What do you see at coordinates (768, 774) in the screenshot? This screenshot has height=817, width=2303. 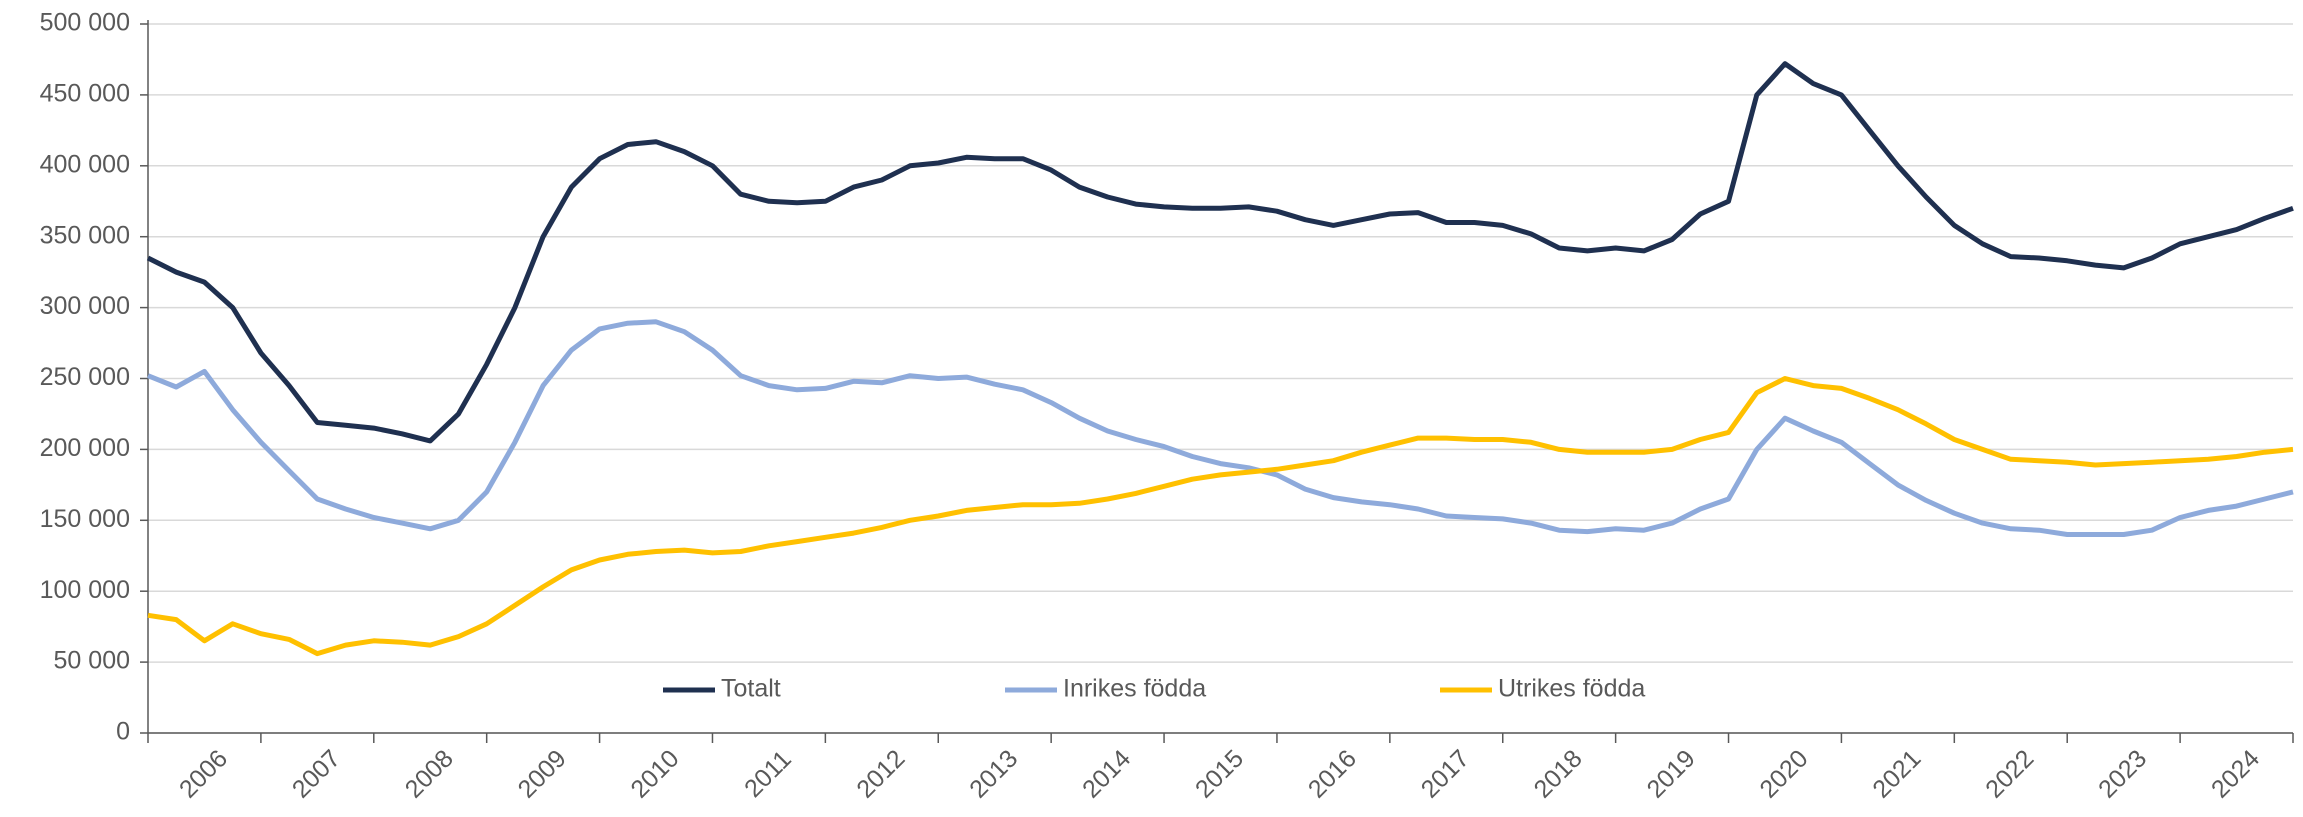 I see `x-tick-label: 2011` at bounding box center [768, 774].